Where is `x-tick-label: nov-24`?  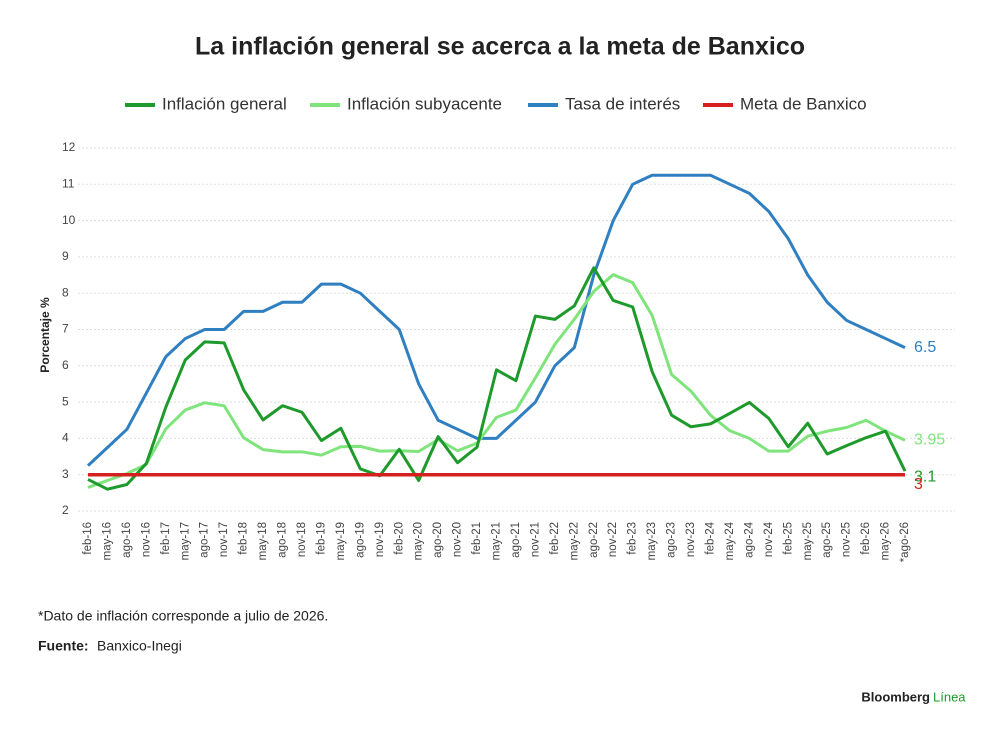 x-tick-label: nov-24 is located at coordinates (769, 539).